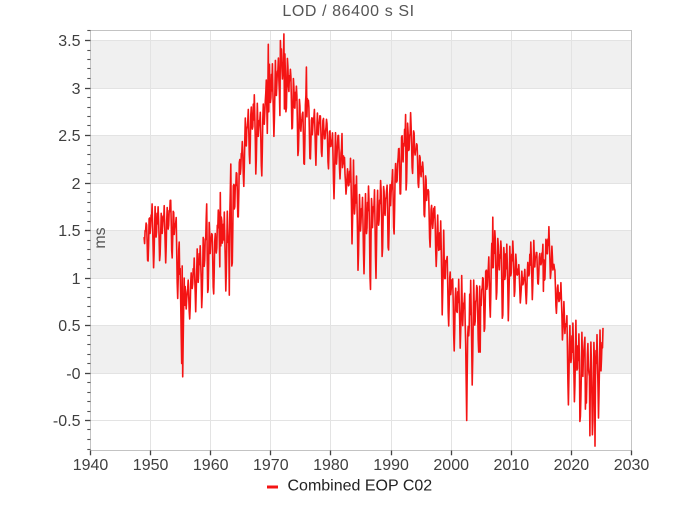  What do you see at coordinates (512, 465) in the screenshot?
I see `svg-text: 2010` at bounding box center [512, 465].